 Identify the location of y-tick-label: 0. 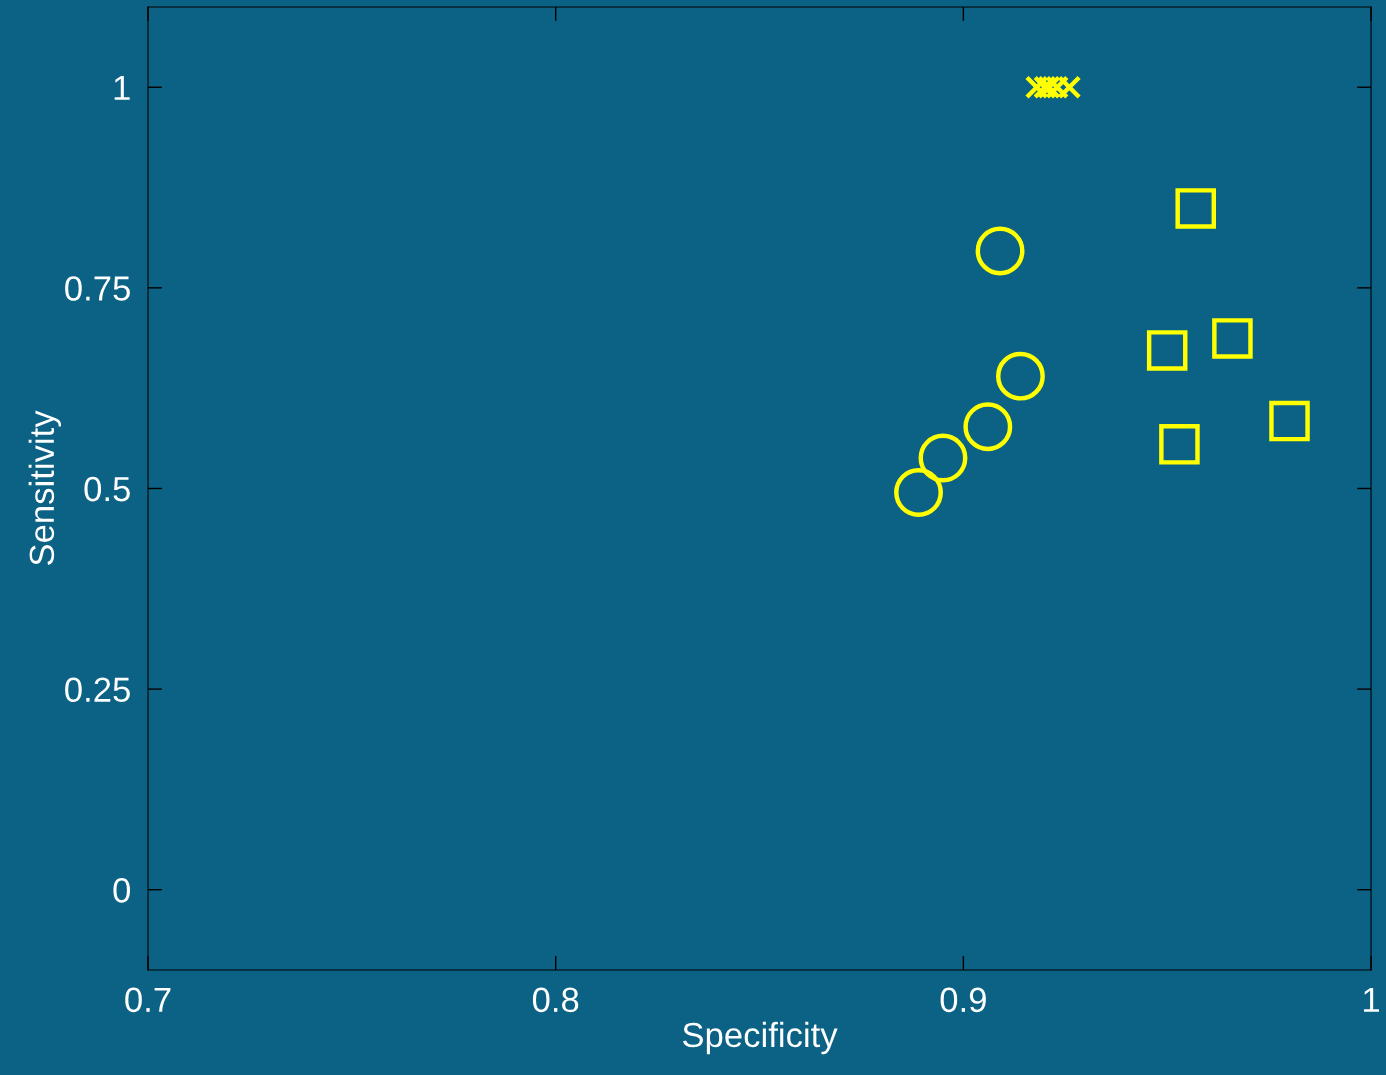
(121, 890).